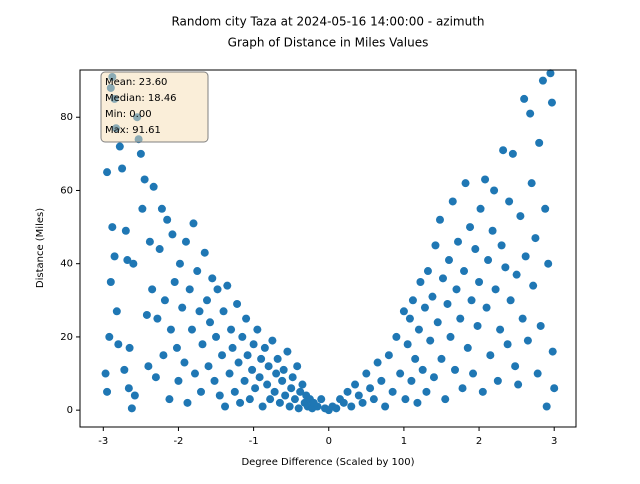 This screenshot has width=640, height=484. I want to click on stats-text: Min: 0.00, so click(128, 114).